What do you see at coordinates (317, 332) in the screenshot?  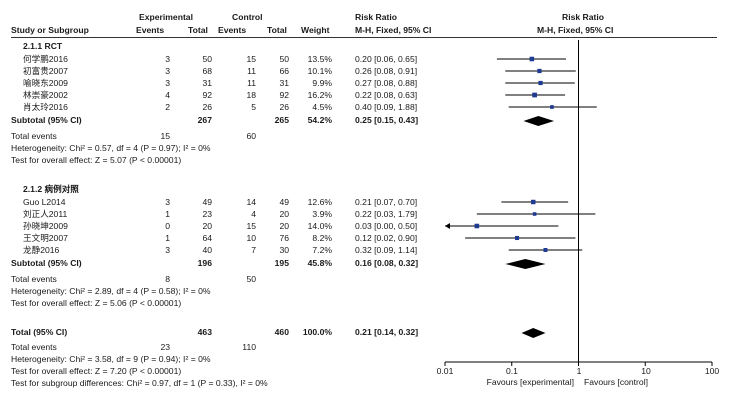 I see `weight: 100.0%` at bounding box center [317, 332].